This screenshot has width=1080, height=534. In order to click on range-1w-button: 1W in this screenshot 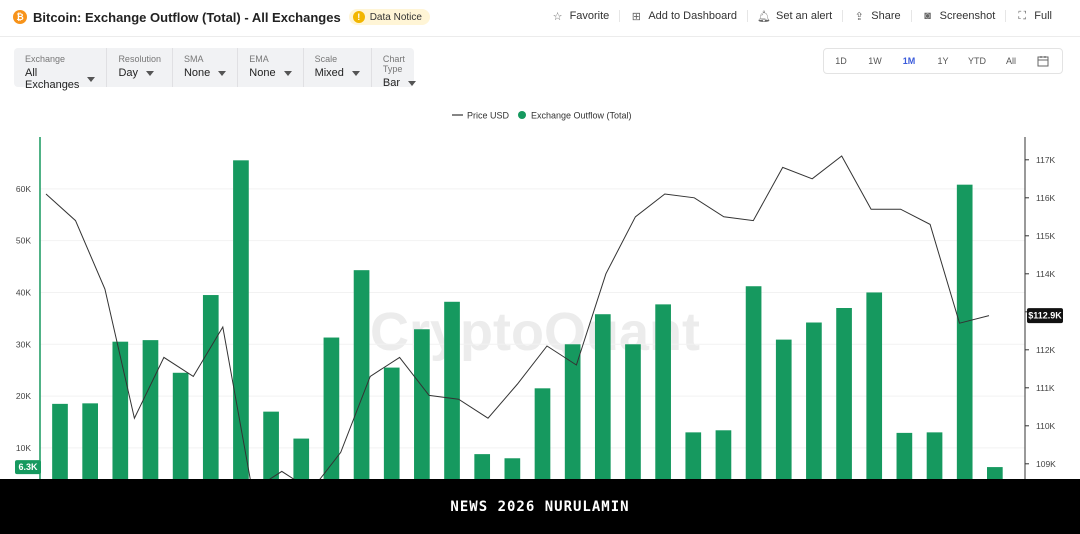, I will do `click(875, 61)`.